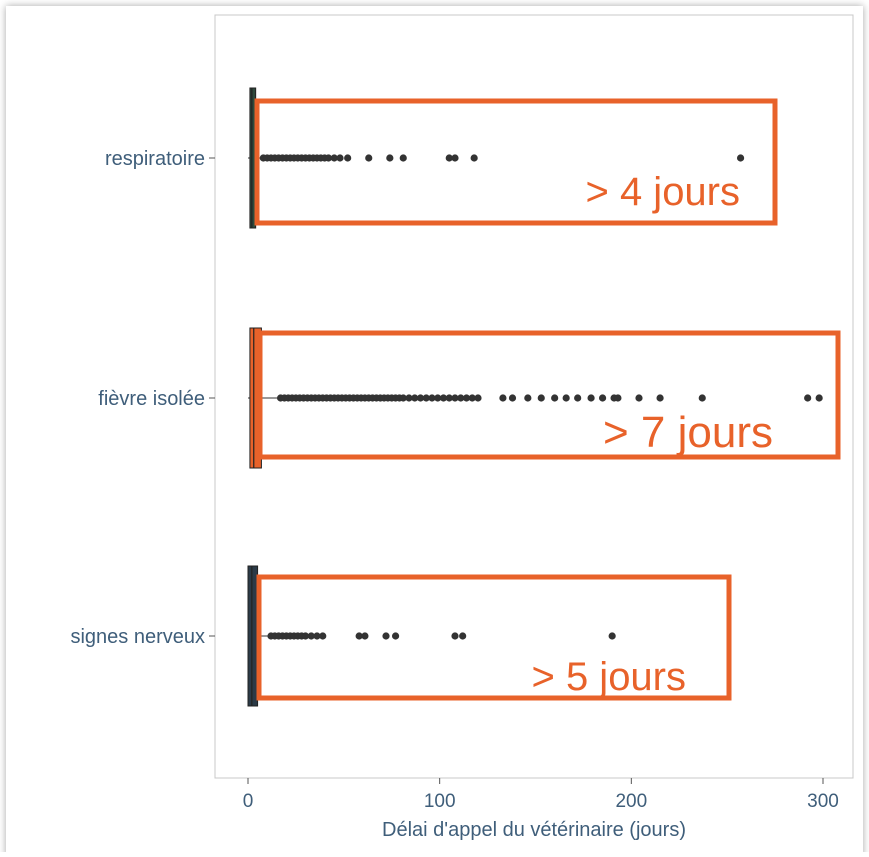  What do you see at coordinates (253, 636) in the screenshot?
I see `box` at bounding box center [253, 636].